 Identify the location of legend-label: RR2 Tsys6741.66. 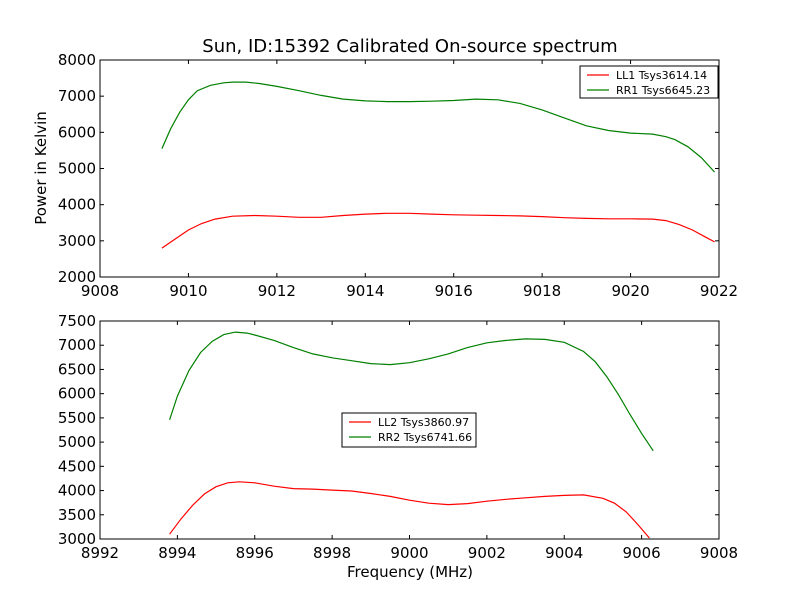
(425, 437).